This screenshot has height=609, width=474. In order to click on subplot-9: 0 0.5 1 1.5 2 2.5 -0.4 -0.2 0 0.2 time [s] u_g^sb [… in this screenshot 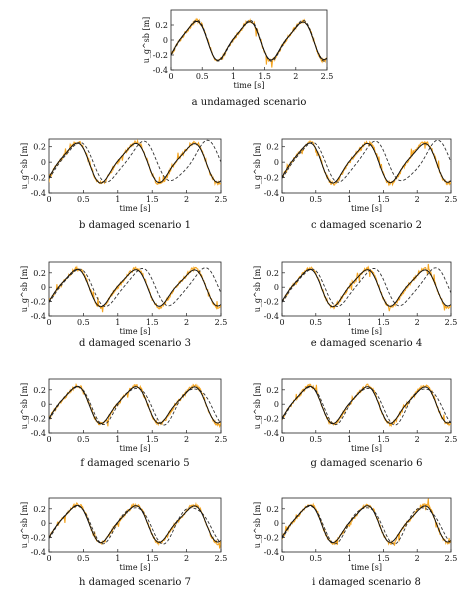, I will do `click(355, 542)`.